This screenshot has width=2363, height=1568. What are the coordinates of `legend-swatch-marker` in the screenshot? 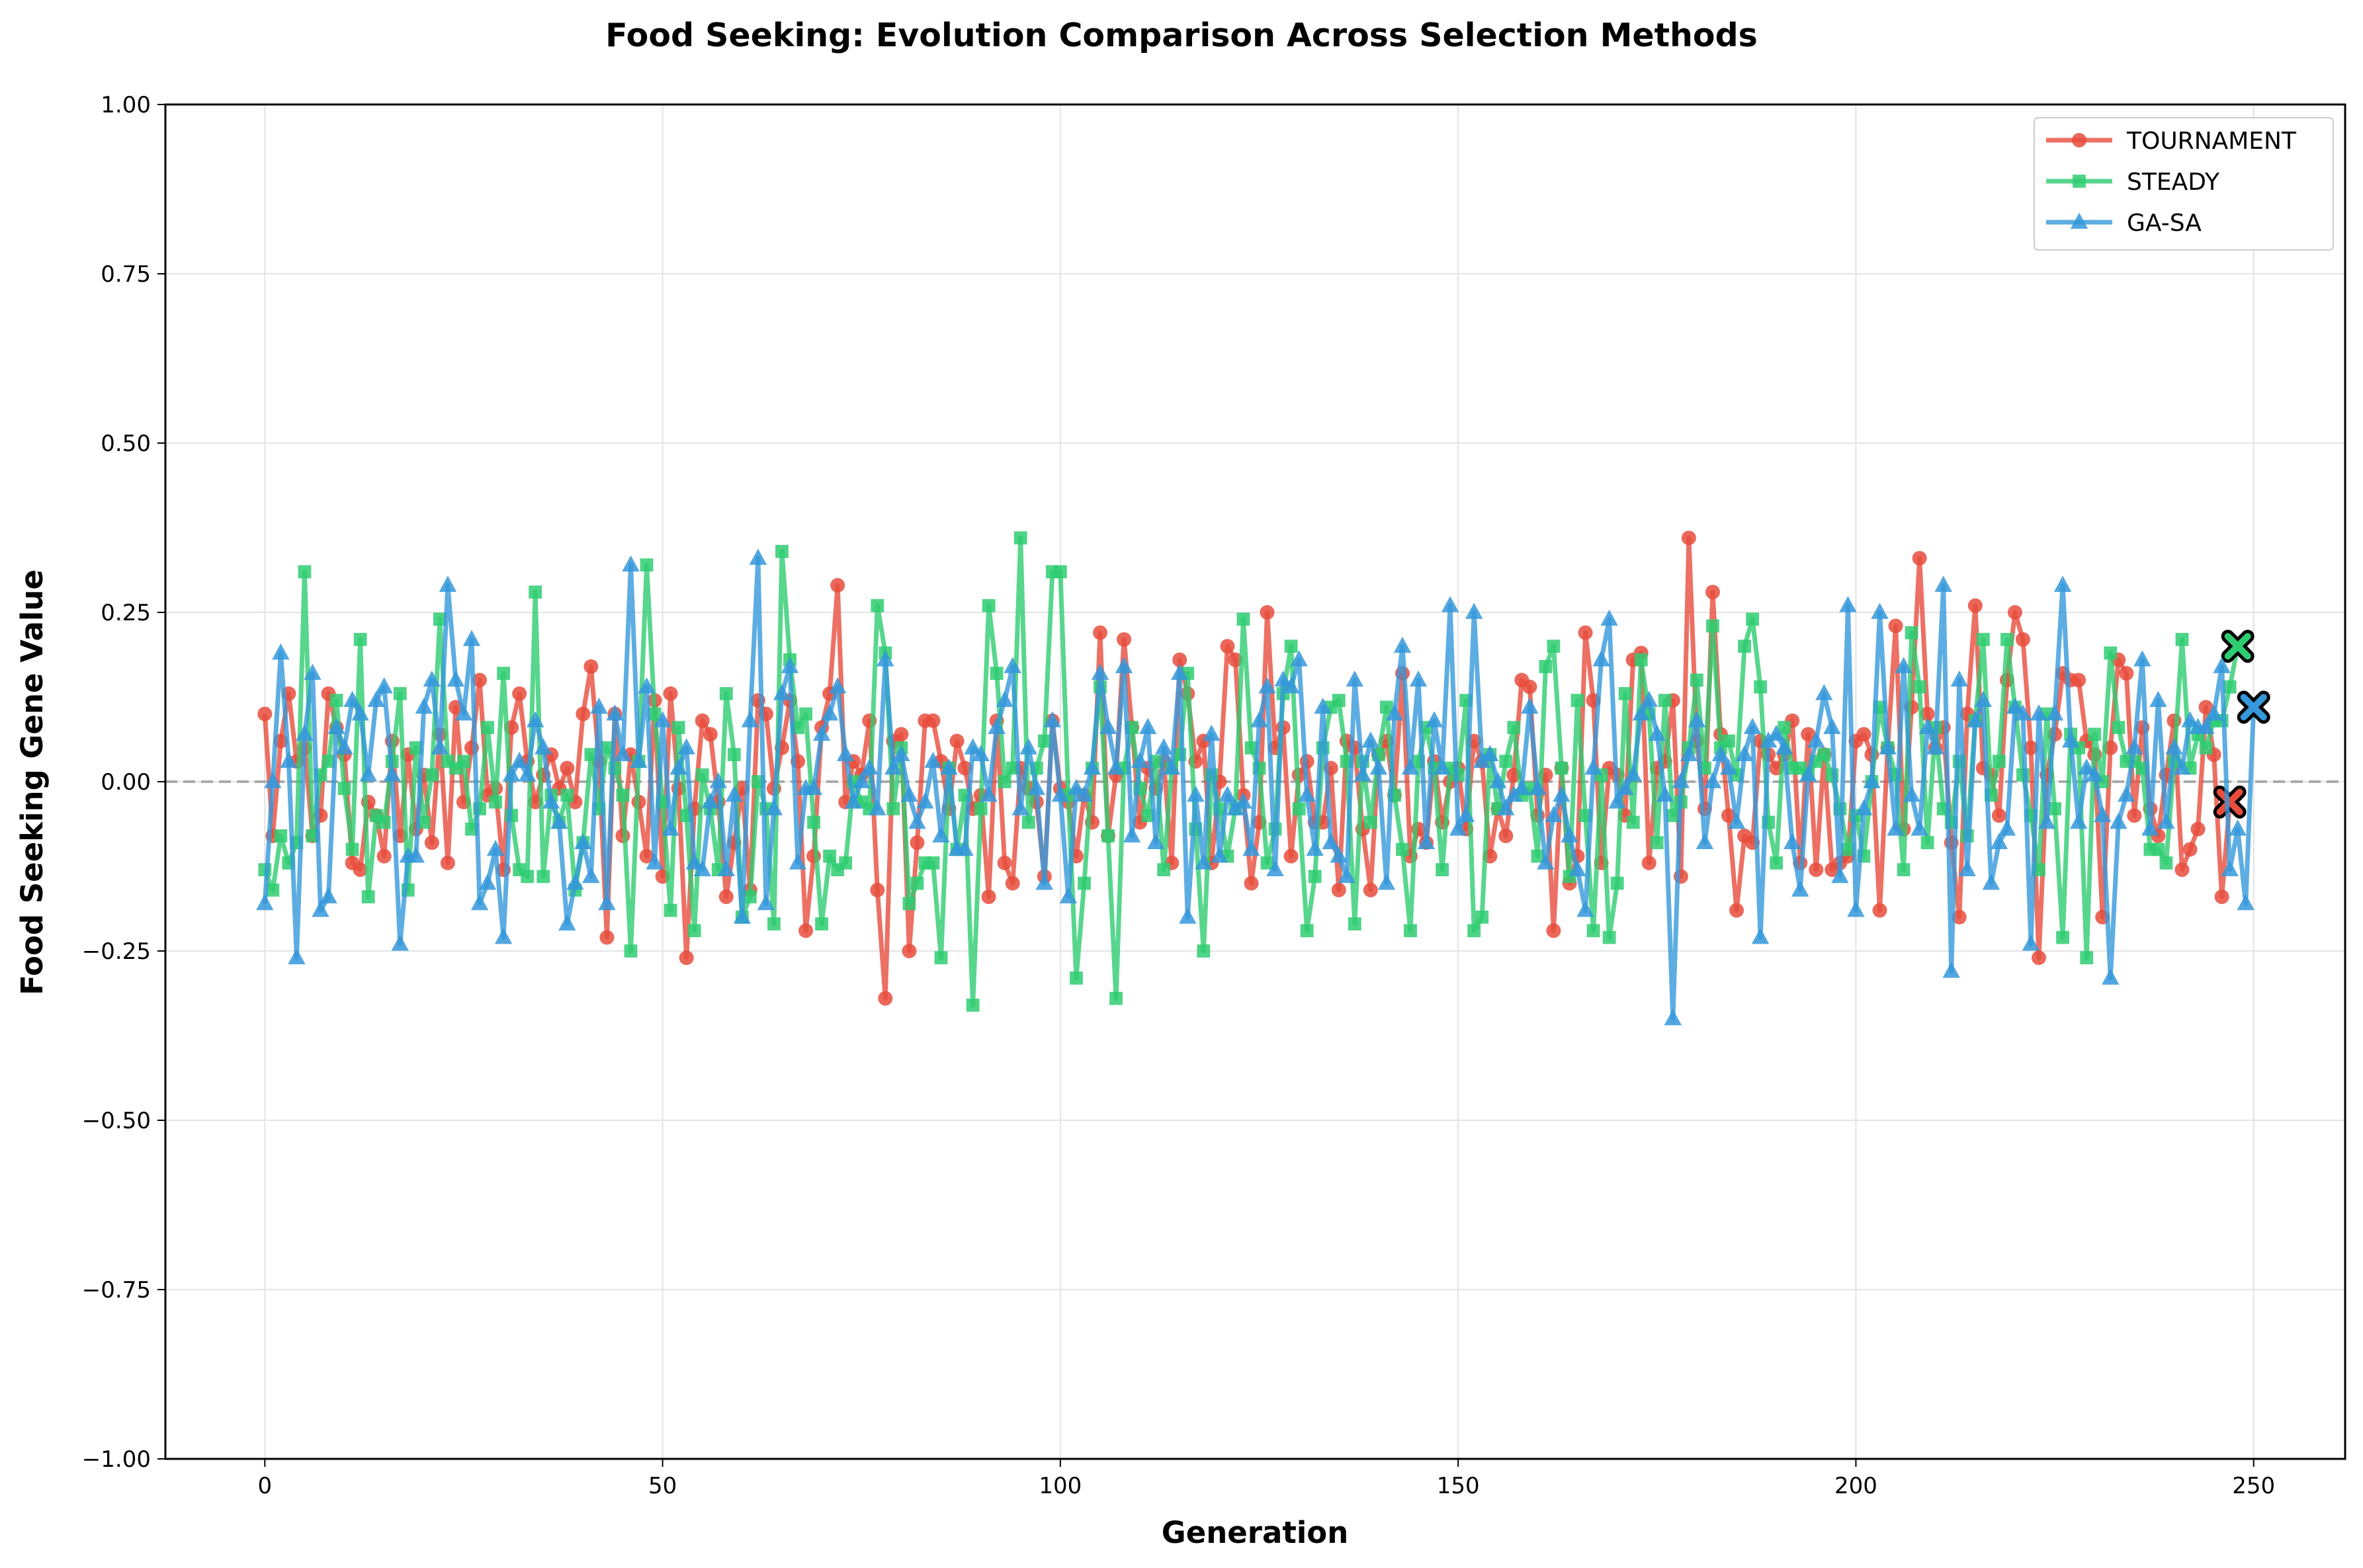 It's located at (2079, 181).